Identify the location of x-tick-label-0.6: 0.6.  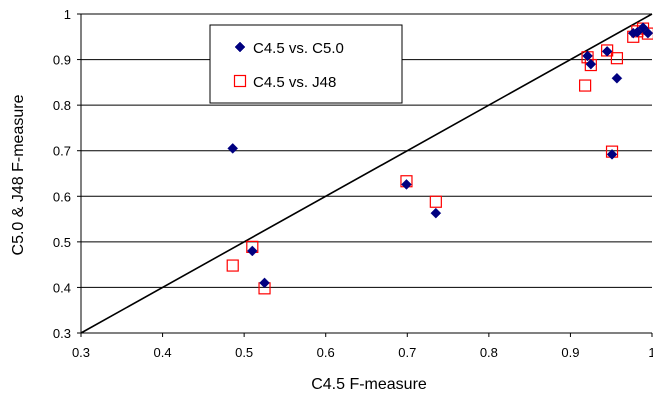
(326, 352).